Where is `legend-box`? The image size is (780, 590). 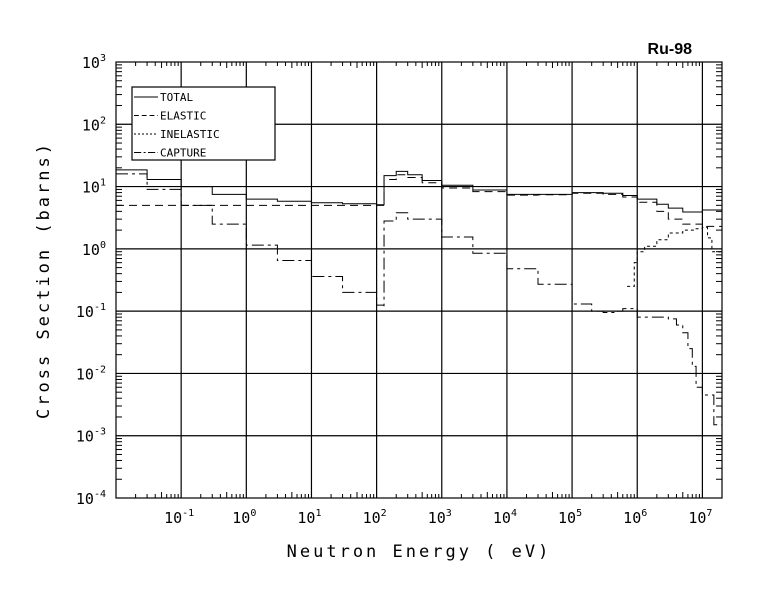
legend-box is located at coordinates (203, 123).